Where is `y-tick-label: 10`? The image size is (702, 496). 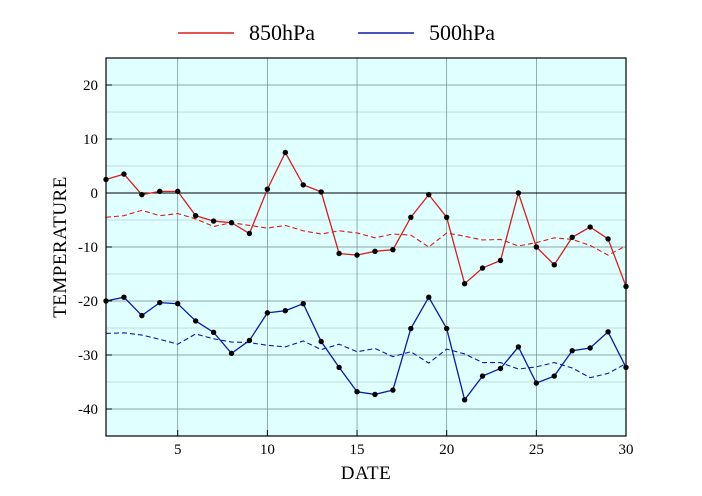 y-tick-label: 10 is located at coordinates (90, 140).